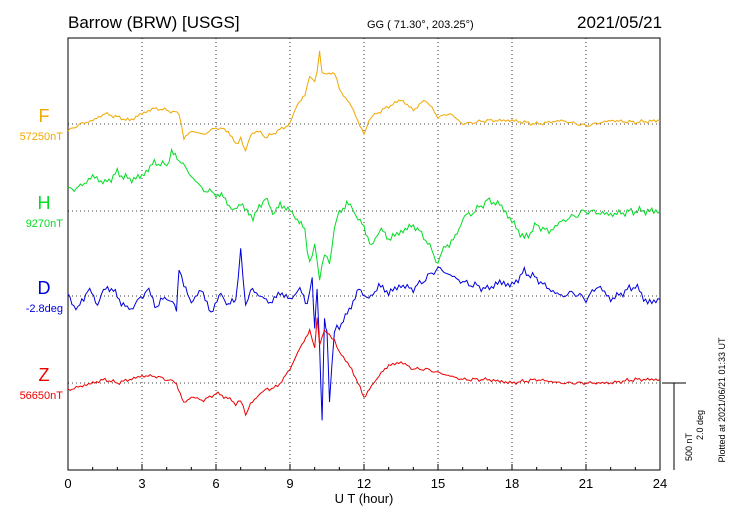 This screenshot has height=520, width=730. I want to click on x-tick-label: 21, so click(586, 483).